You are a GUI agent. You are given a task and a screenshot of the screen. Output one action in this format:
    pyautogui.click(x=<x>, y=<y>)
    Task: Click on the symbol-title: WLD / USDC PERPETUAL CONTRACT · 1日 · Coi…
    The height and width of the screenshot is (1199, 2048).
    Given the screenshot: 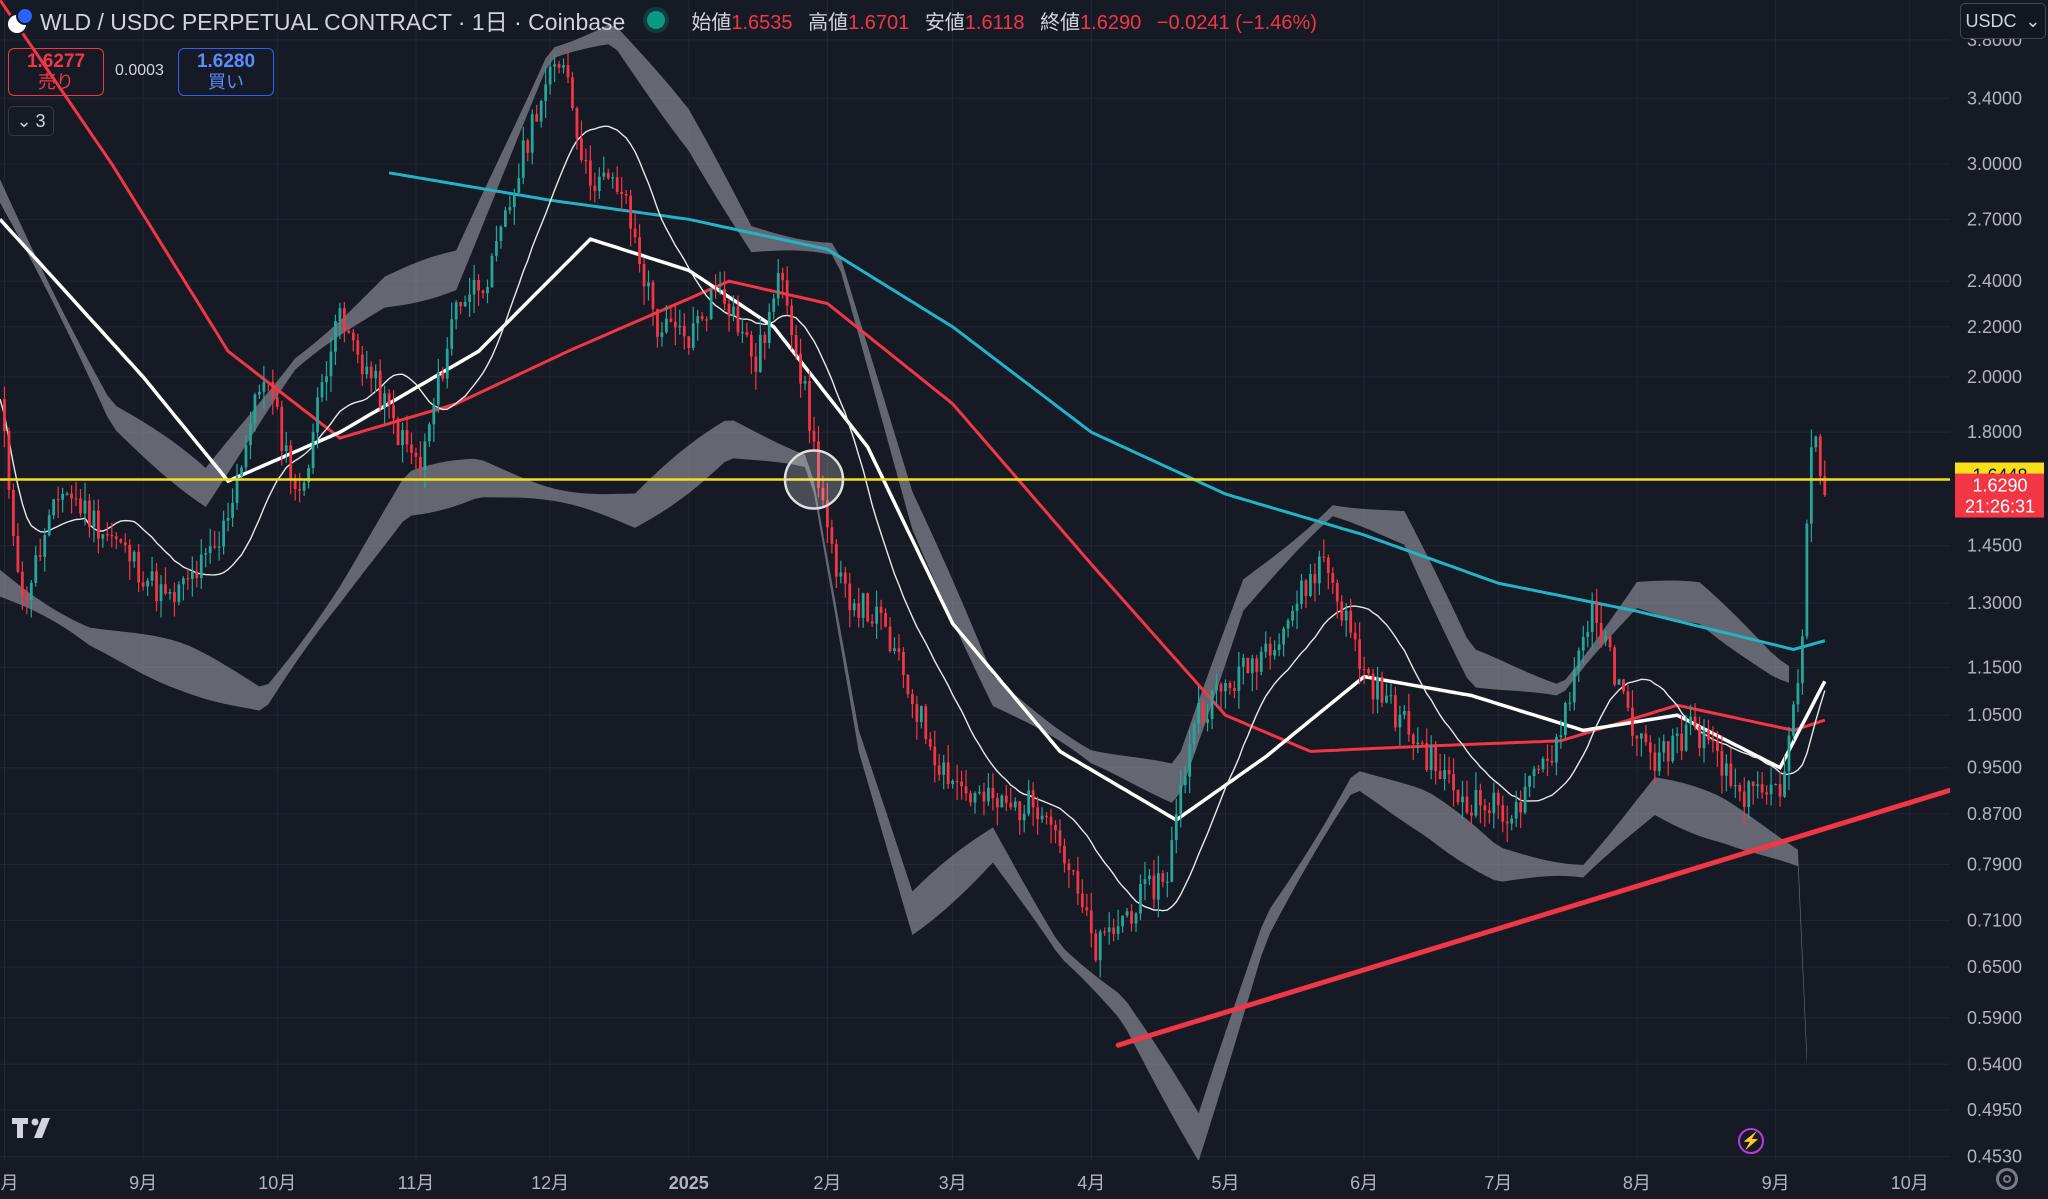 What is the action you would take?
    pyautogui.click(x=333, y=22)
    